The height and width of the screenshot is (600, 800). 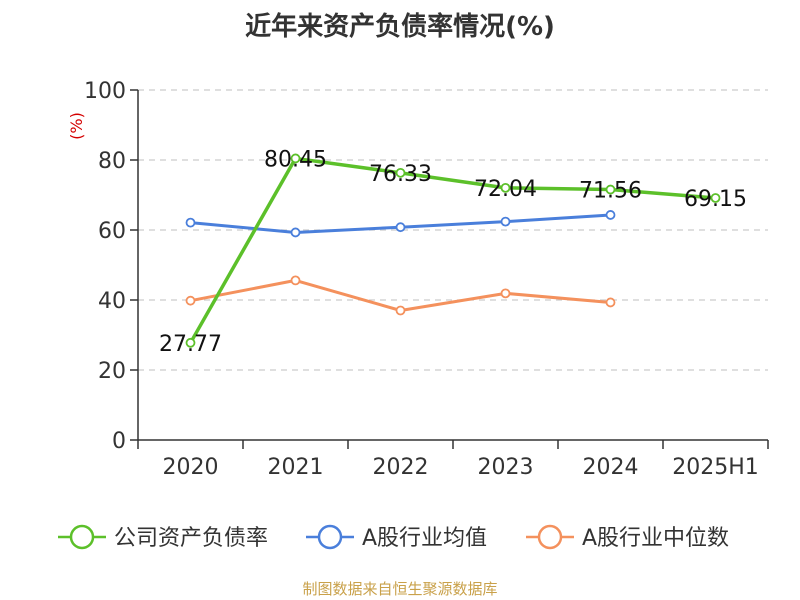 What do you see at coordinates (76, 126) in the screenshot?
I see `y-axis-label: (%)` at bounding box center [76, 126].